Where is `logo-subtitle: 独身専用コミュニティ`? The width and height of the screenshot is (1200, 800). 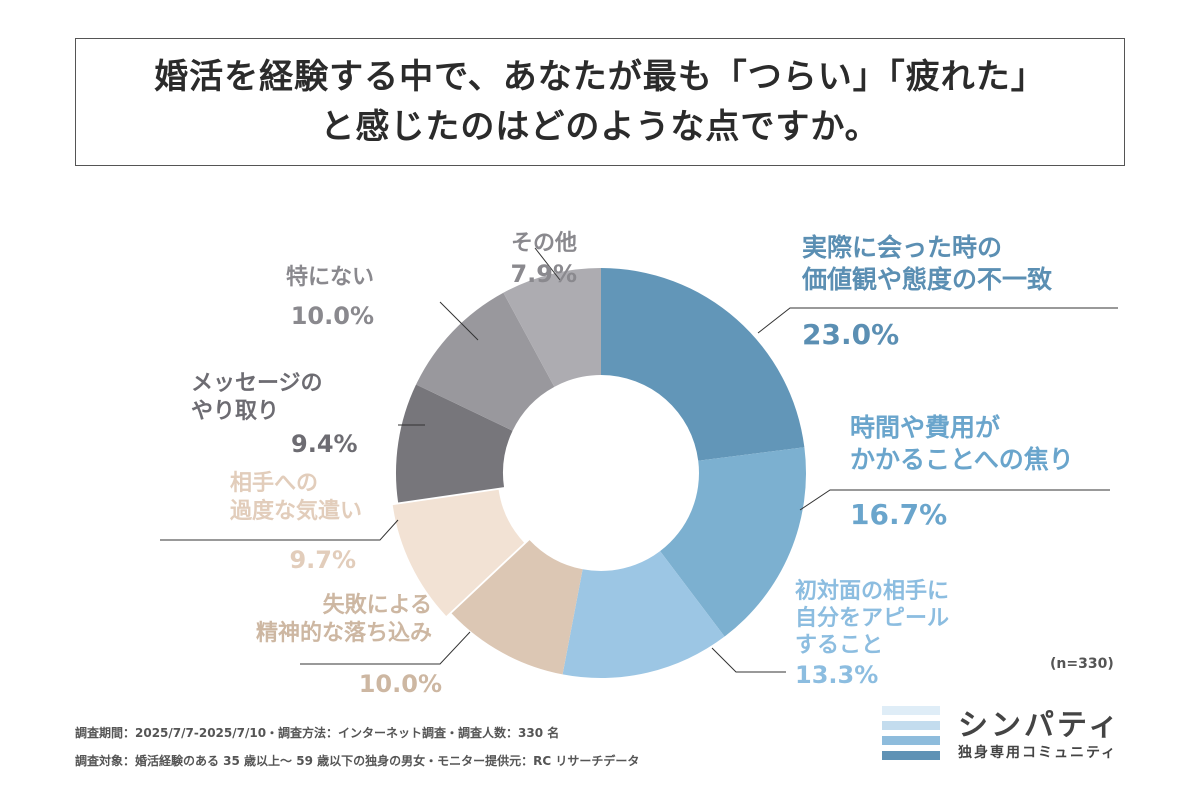
logo-subtitle: 独身専用コミュニティ is located at coordinates (1038, 753).